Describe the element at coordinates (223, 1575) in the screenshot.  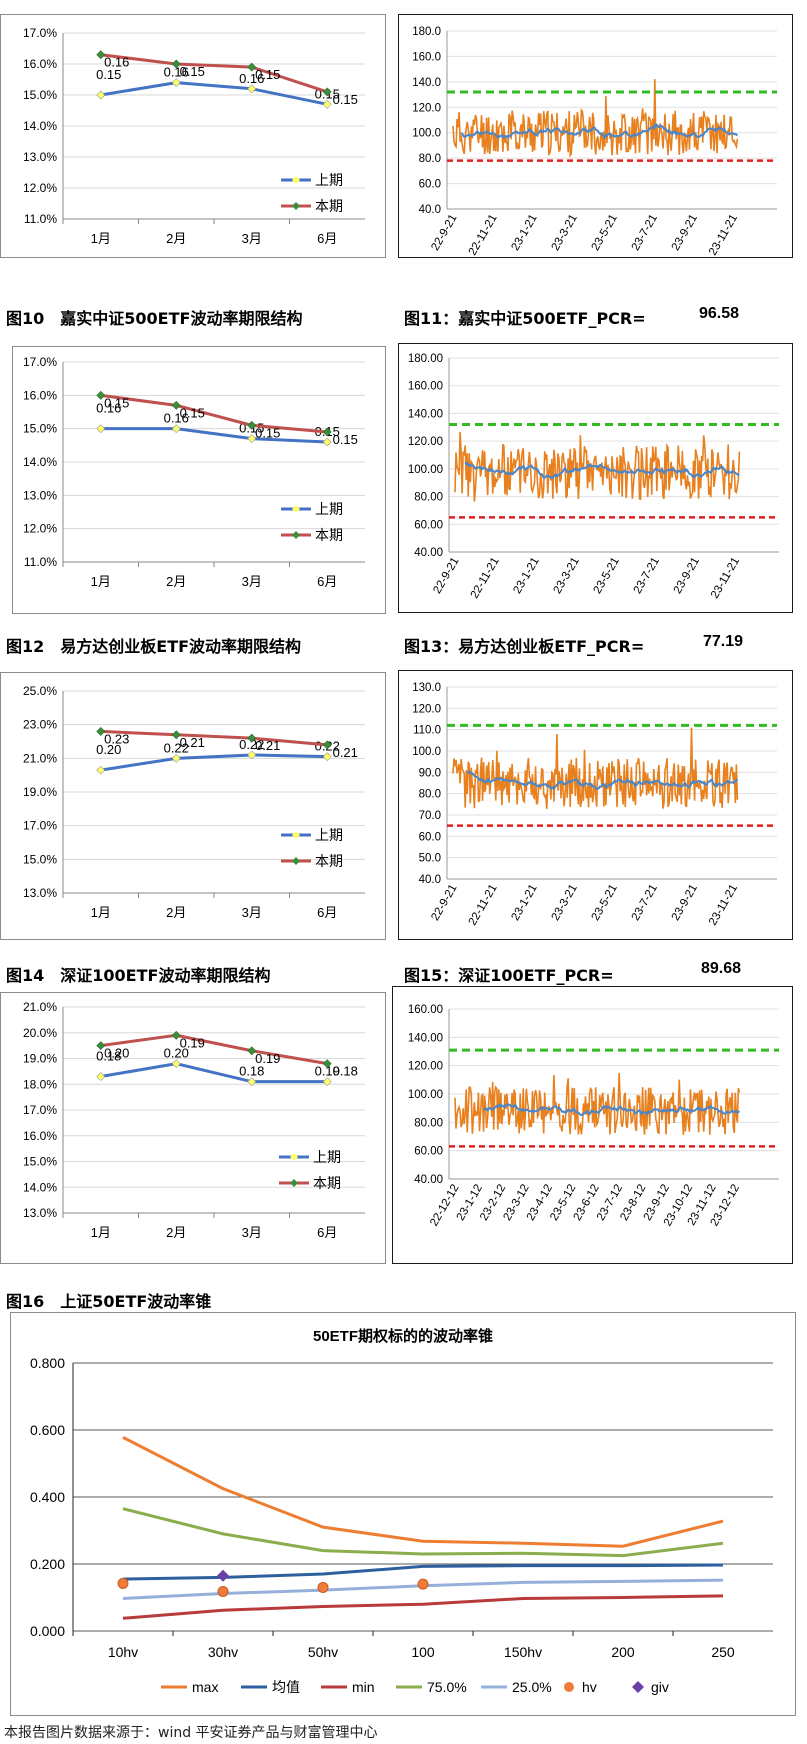
I see `giv-point` at that location.